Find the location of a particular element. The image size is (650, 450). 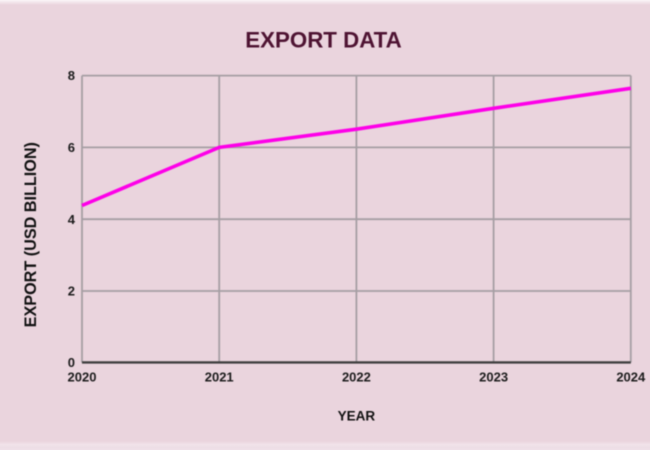

svg-text: 2 is located at coordinates (71, 291).